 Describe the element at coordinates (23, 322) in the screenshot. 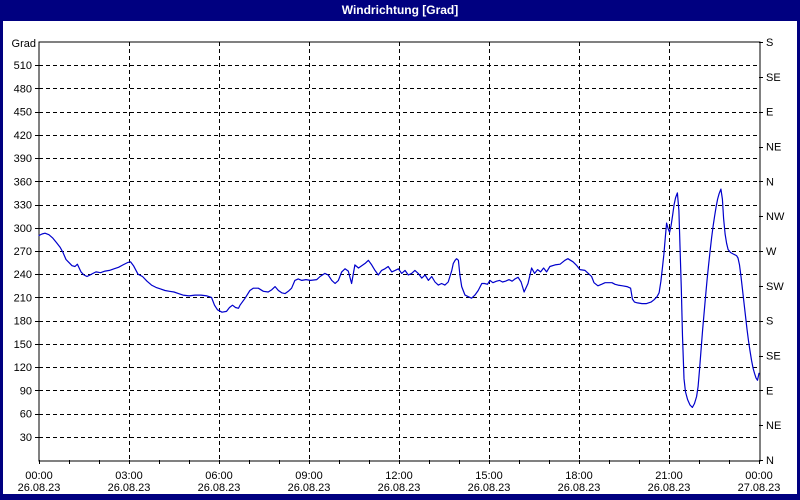

I see `y-tick-label-left: 180` at that location.